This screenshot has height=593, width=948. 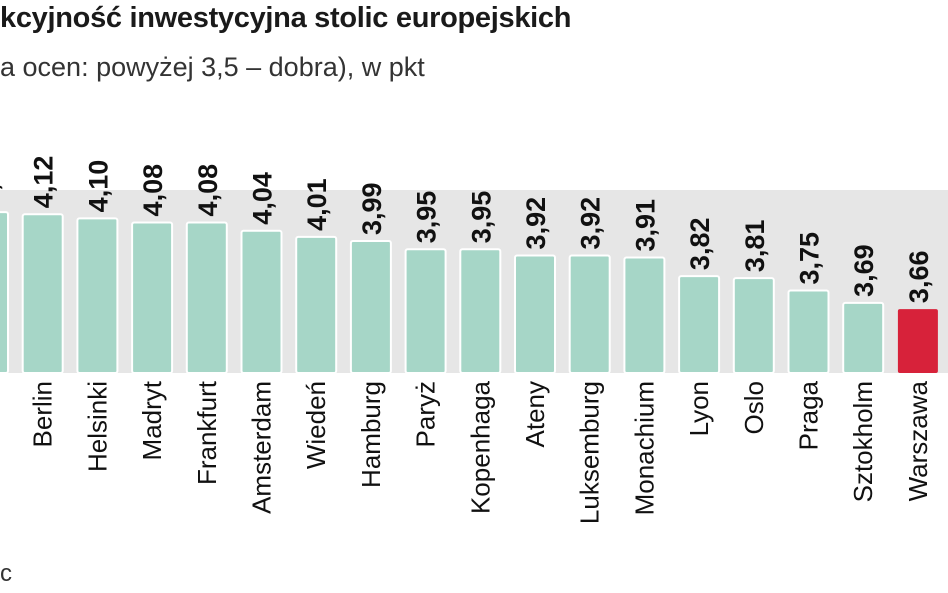 I want to click on category-label: Warszawa, so click(x=918, y=440).